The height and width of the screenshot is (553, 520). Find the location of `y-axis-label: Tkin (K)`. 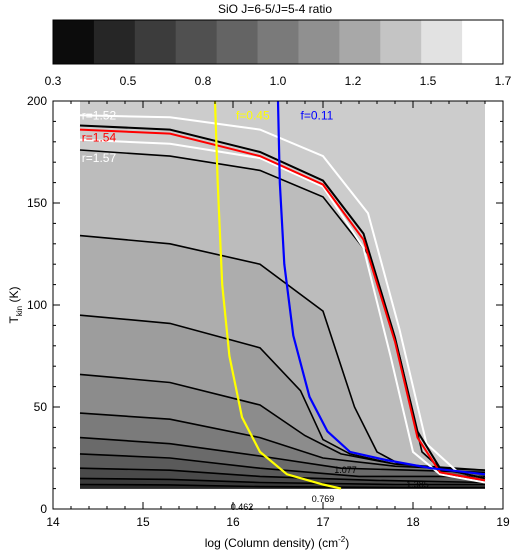

y-axis-label: Tkin (K) is located at coordinates (15, 305).